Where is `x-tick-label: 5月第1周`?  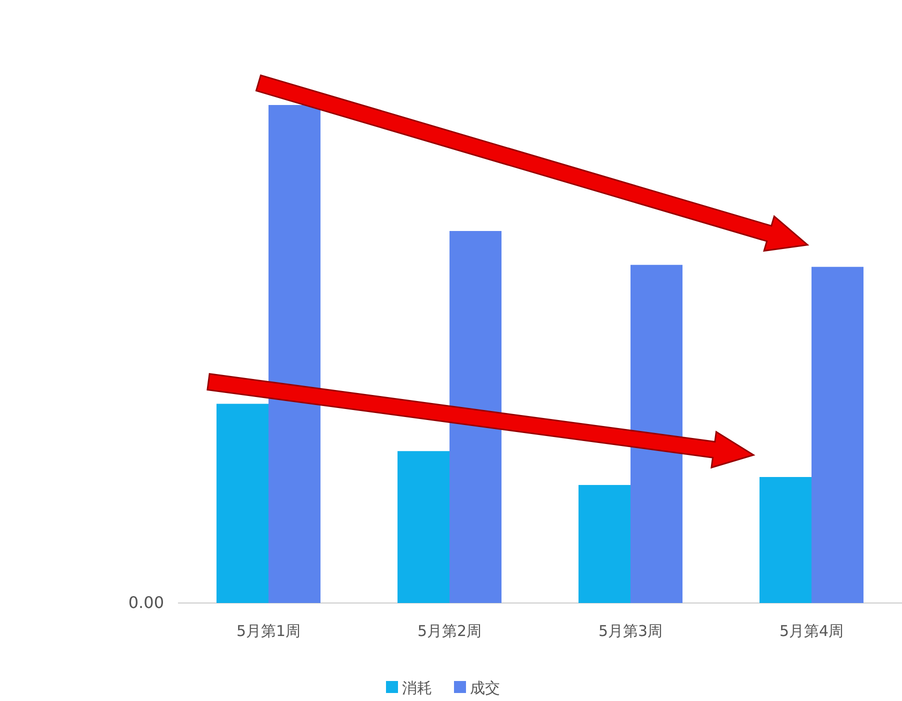 x-tick-label: 5月第1周 is located at coordinates (268, 631).